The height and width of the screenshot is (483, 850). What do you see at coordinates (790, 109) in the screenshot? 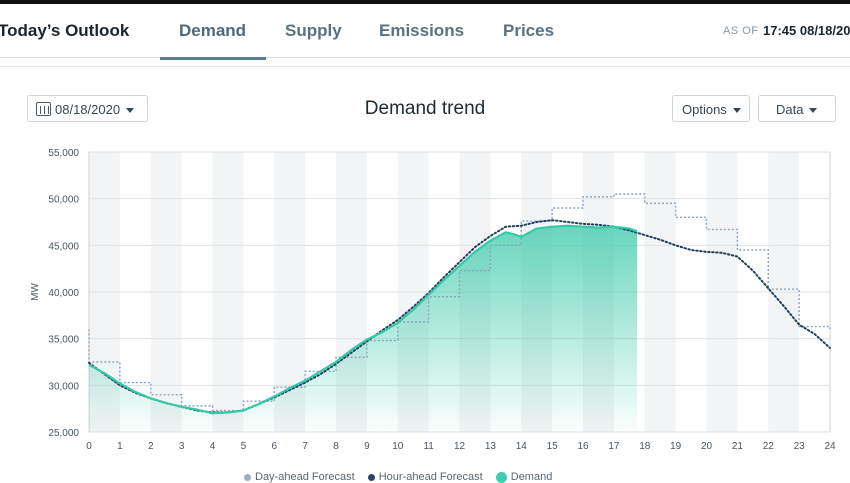
I see `data-label: Data` at bounding box center [790, 109].